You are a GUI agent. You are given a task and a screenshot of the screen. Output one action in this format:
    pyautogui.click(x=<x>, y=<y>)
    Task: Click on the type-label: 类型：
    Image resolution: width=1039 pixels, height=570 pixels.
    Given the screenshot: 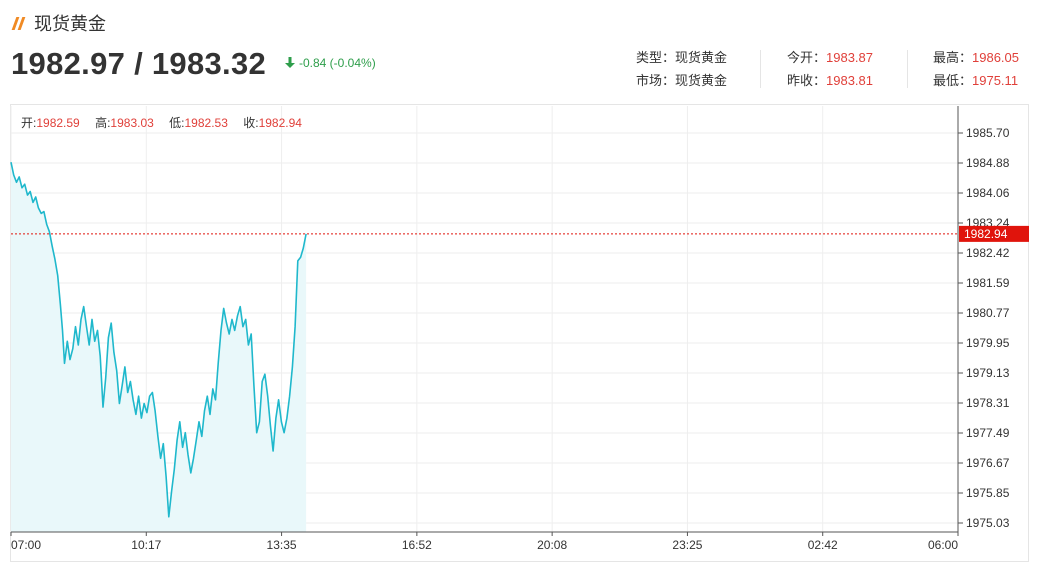 What is the action you would take?
    pyautogui.click(x=656, y=57)
    